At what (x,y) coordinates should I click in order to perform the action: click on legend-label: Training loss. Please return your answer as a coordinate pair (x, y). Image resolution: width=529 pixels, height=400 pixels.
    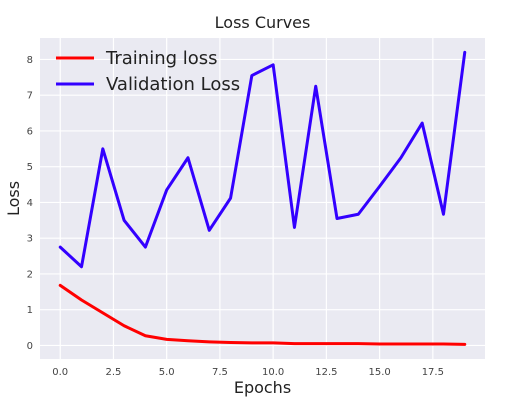
    Looking at the image, I should click on (161, 58).